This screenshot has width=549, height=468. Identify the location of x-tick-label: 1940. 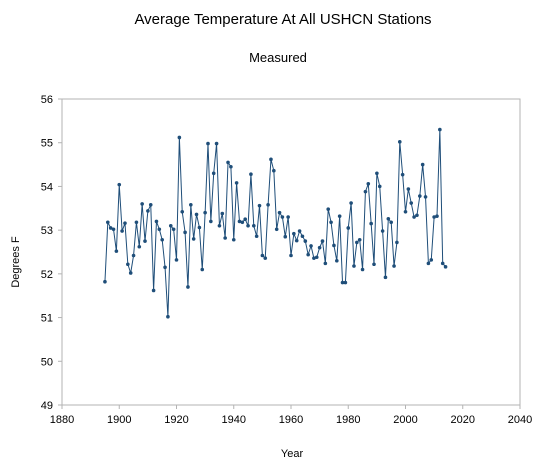
(234, 420).